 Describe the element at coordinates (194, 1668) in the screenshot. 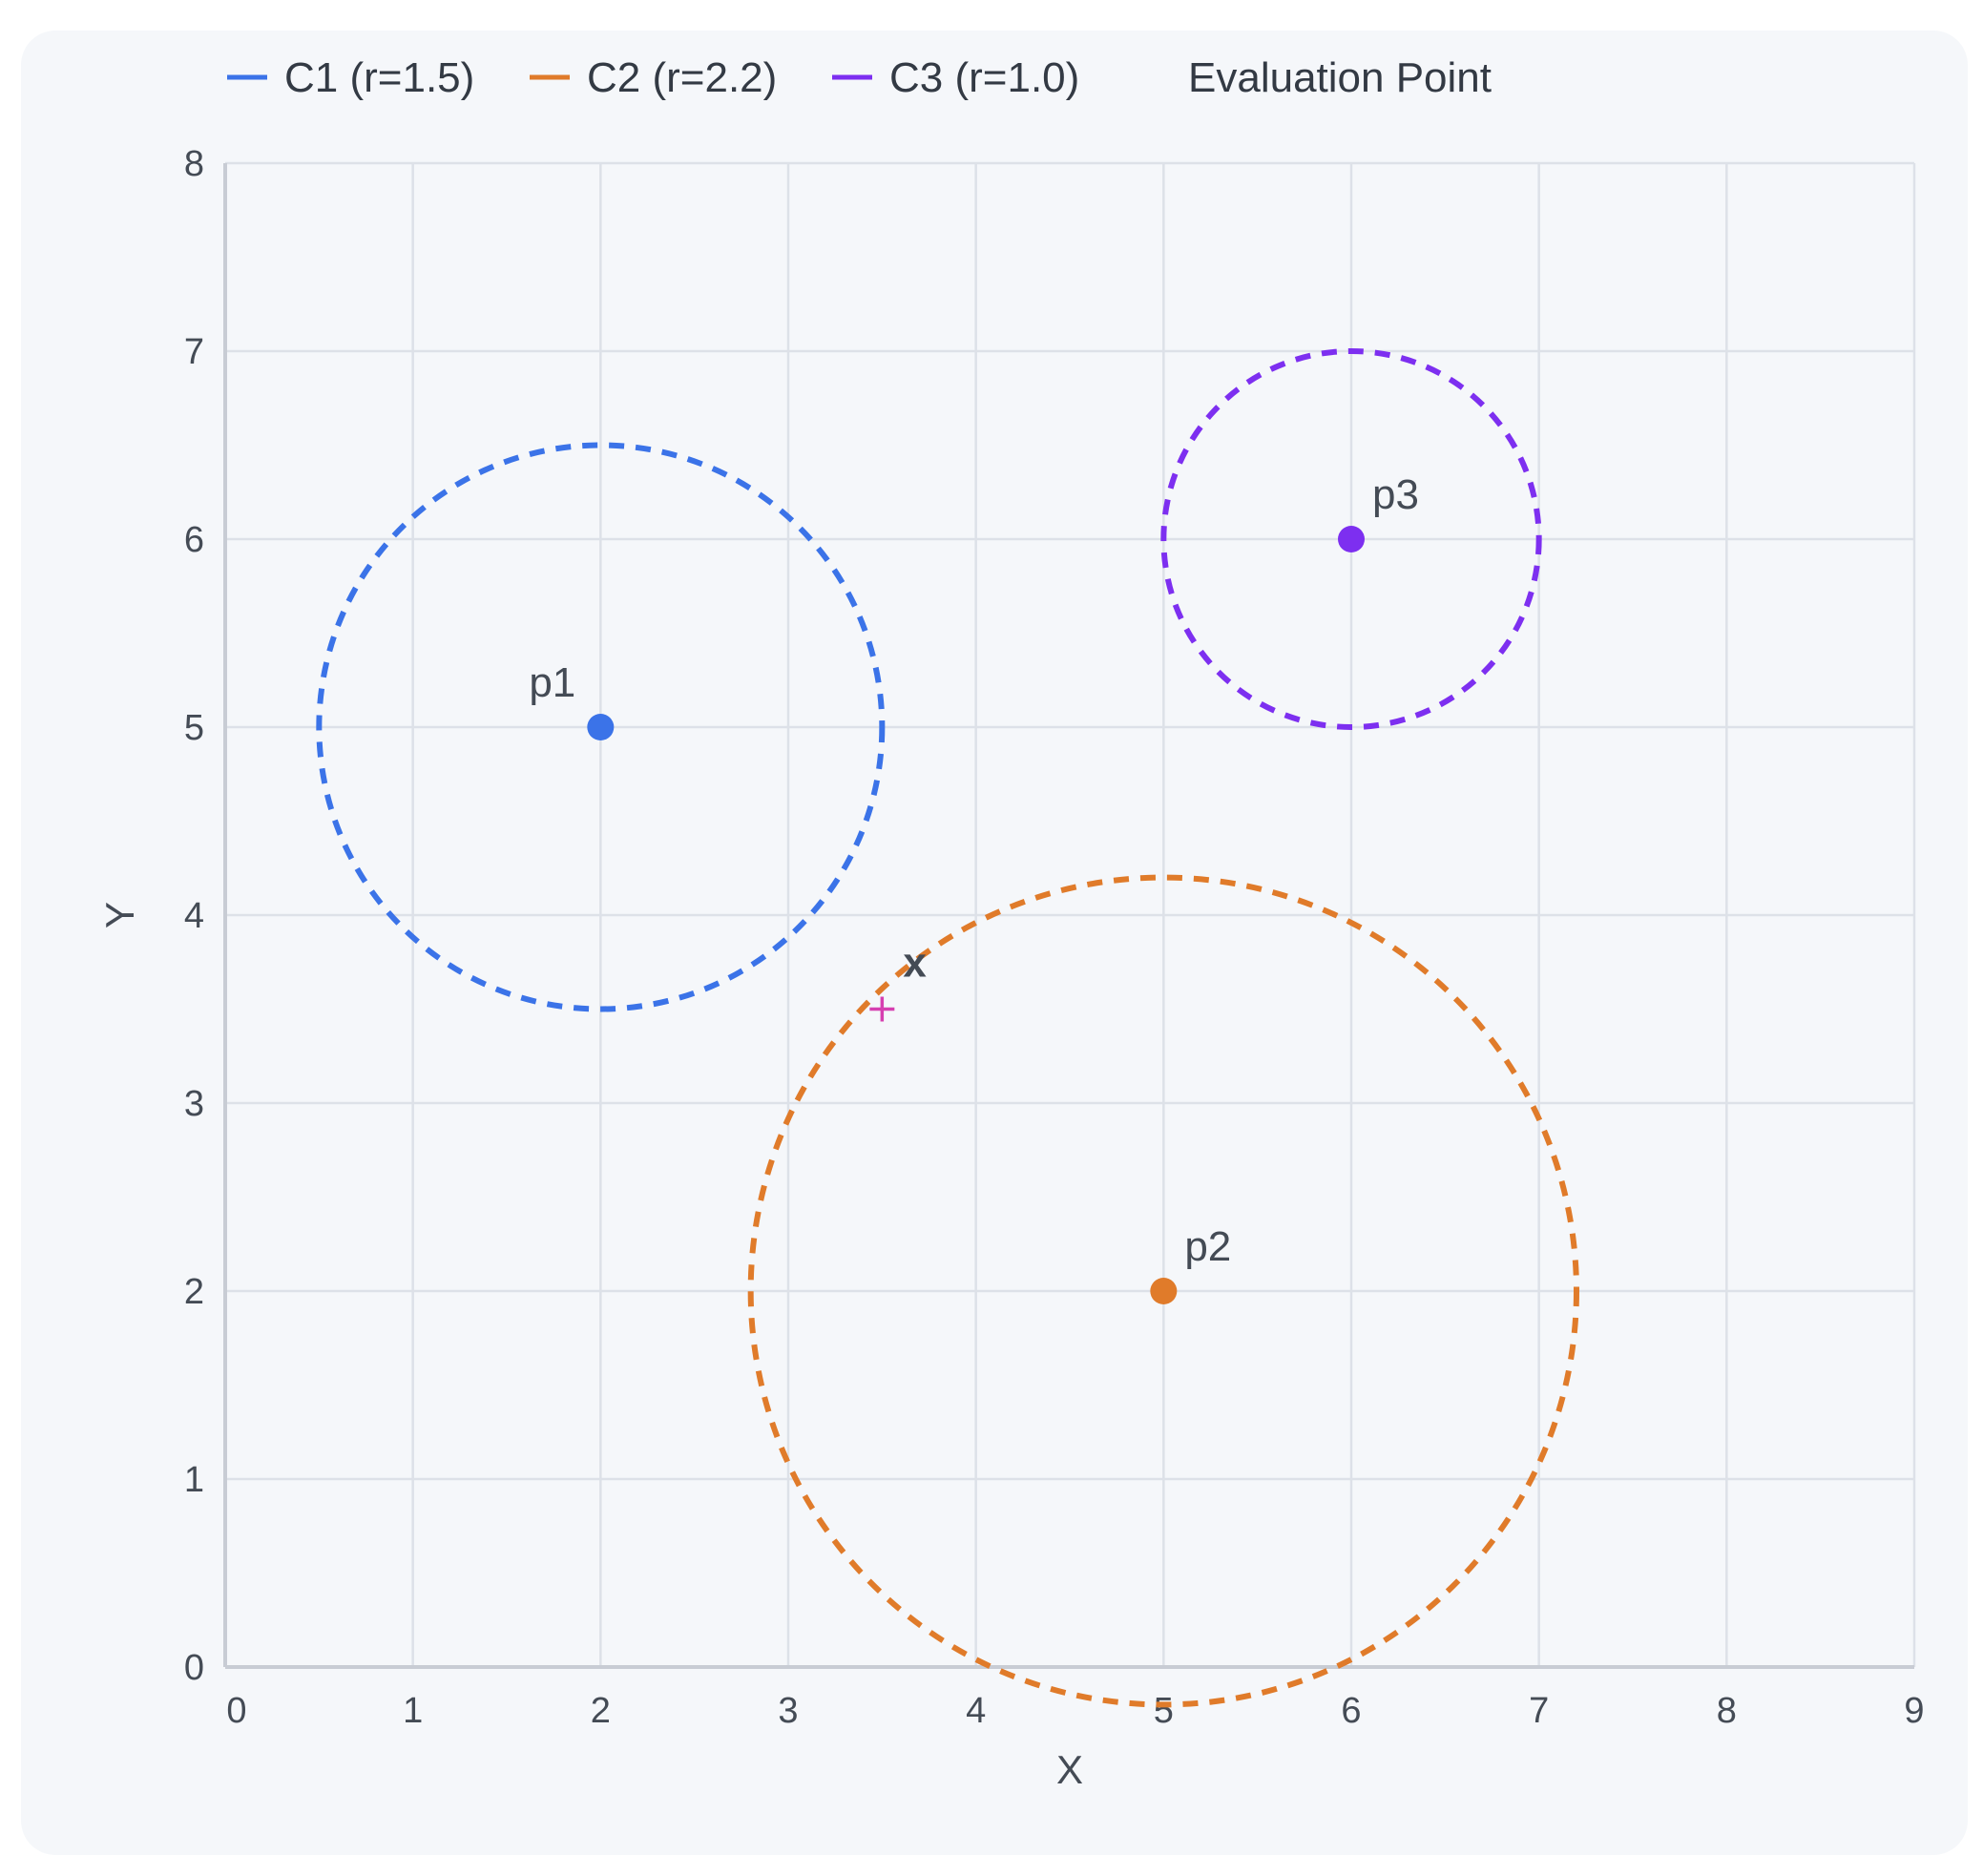

I see `y-tick-label: 0` at that location.